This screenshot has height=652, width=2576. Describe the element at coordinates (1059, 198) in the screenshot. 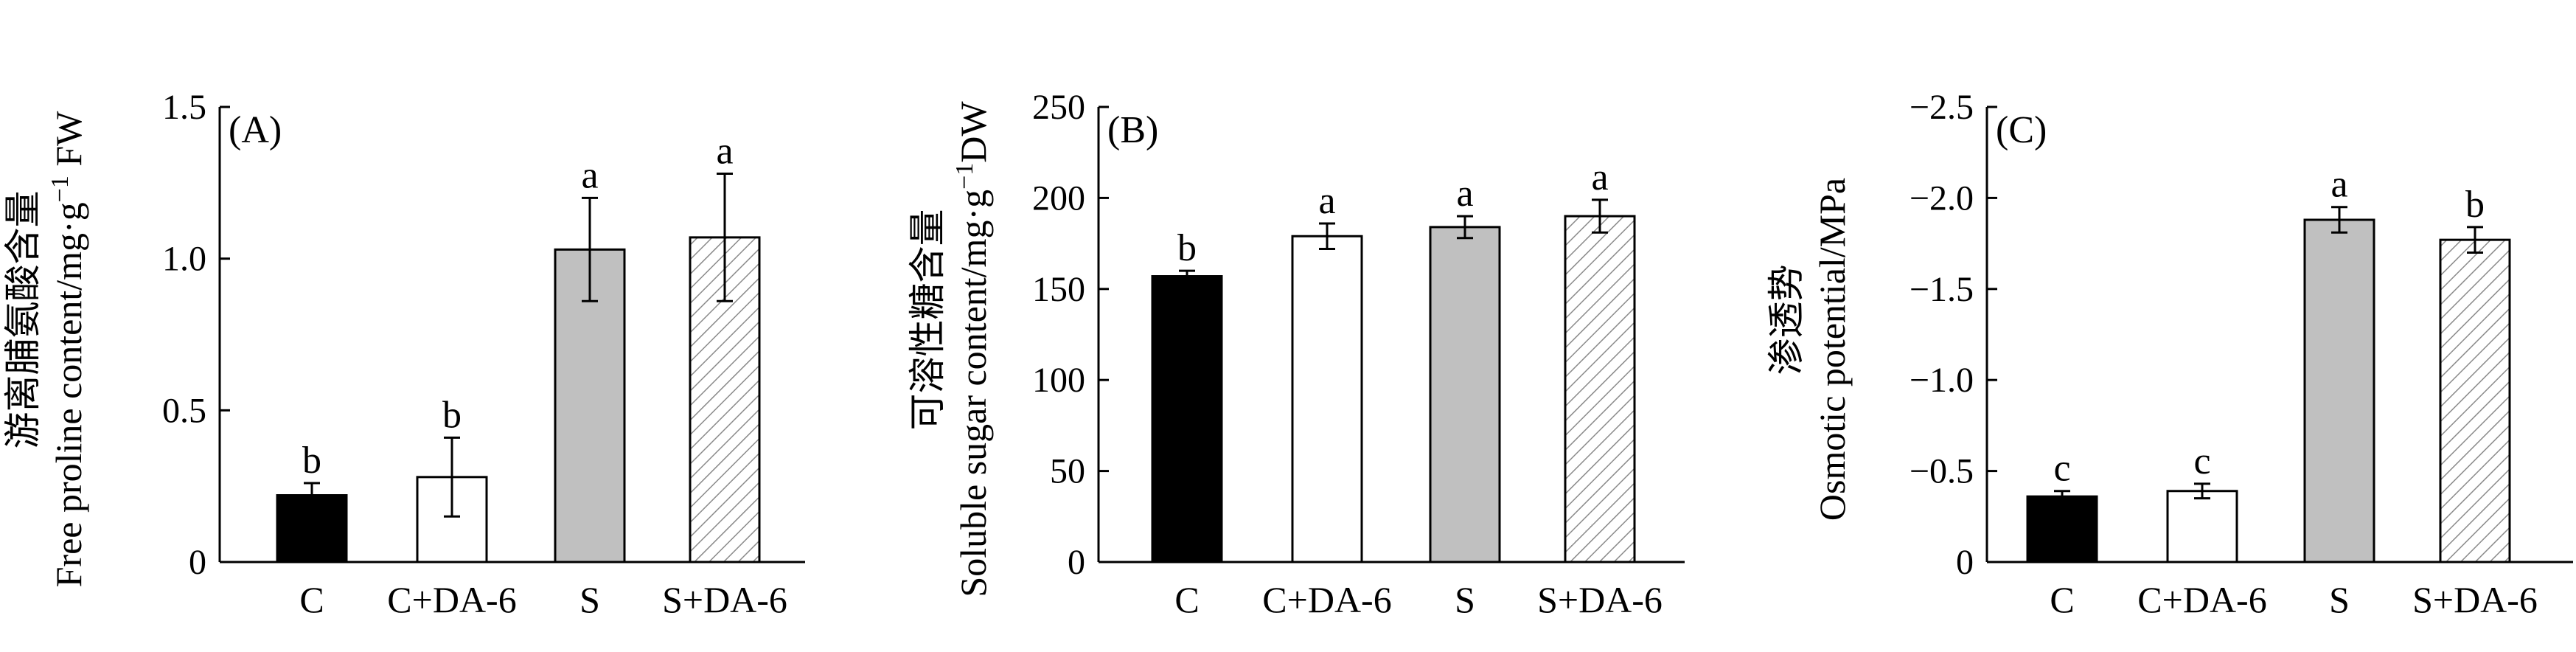

I see `y-tick-label: 200` at that location.